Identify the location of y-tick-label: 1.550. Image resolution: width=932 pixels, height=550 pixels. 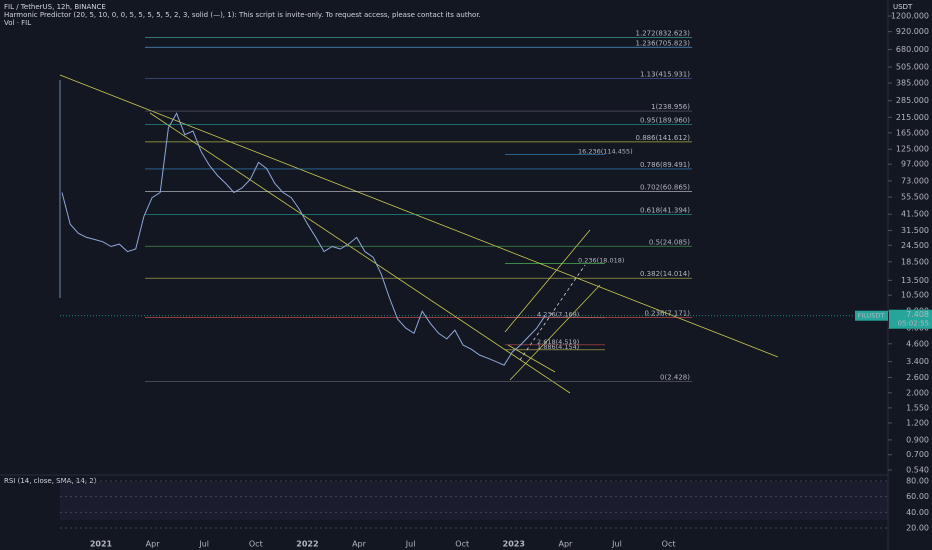
(917, 407).